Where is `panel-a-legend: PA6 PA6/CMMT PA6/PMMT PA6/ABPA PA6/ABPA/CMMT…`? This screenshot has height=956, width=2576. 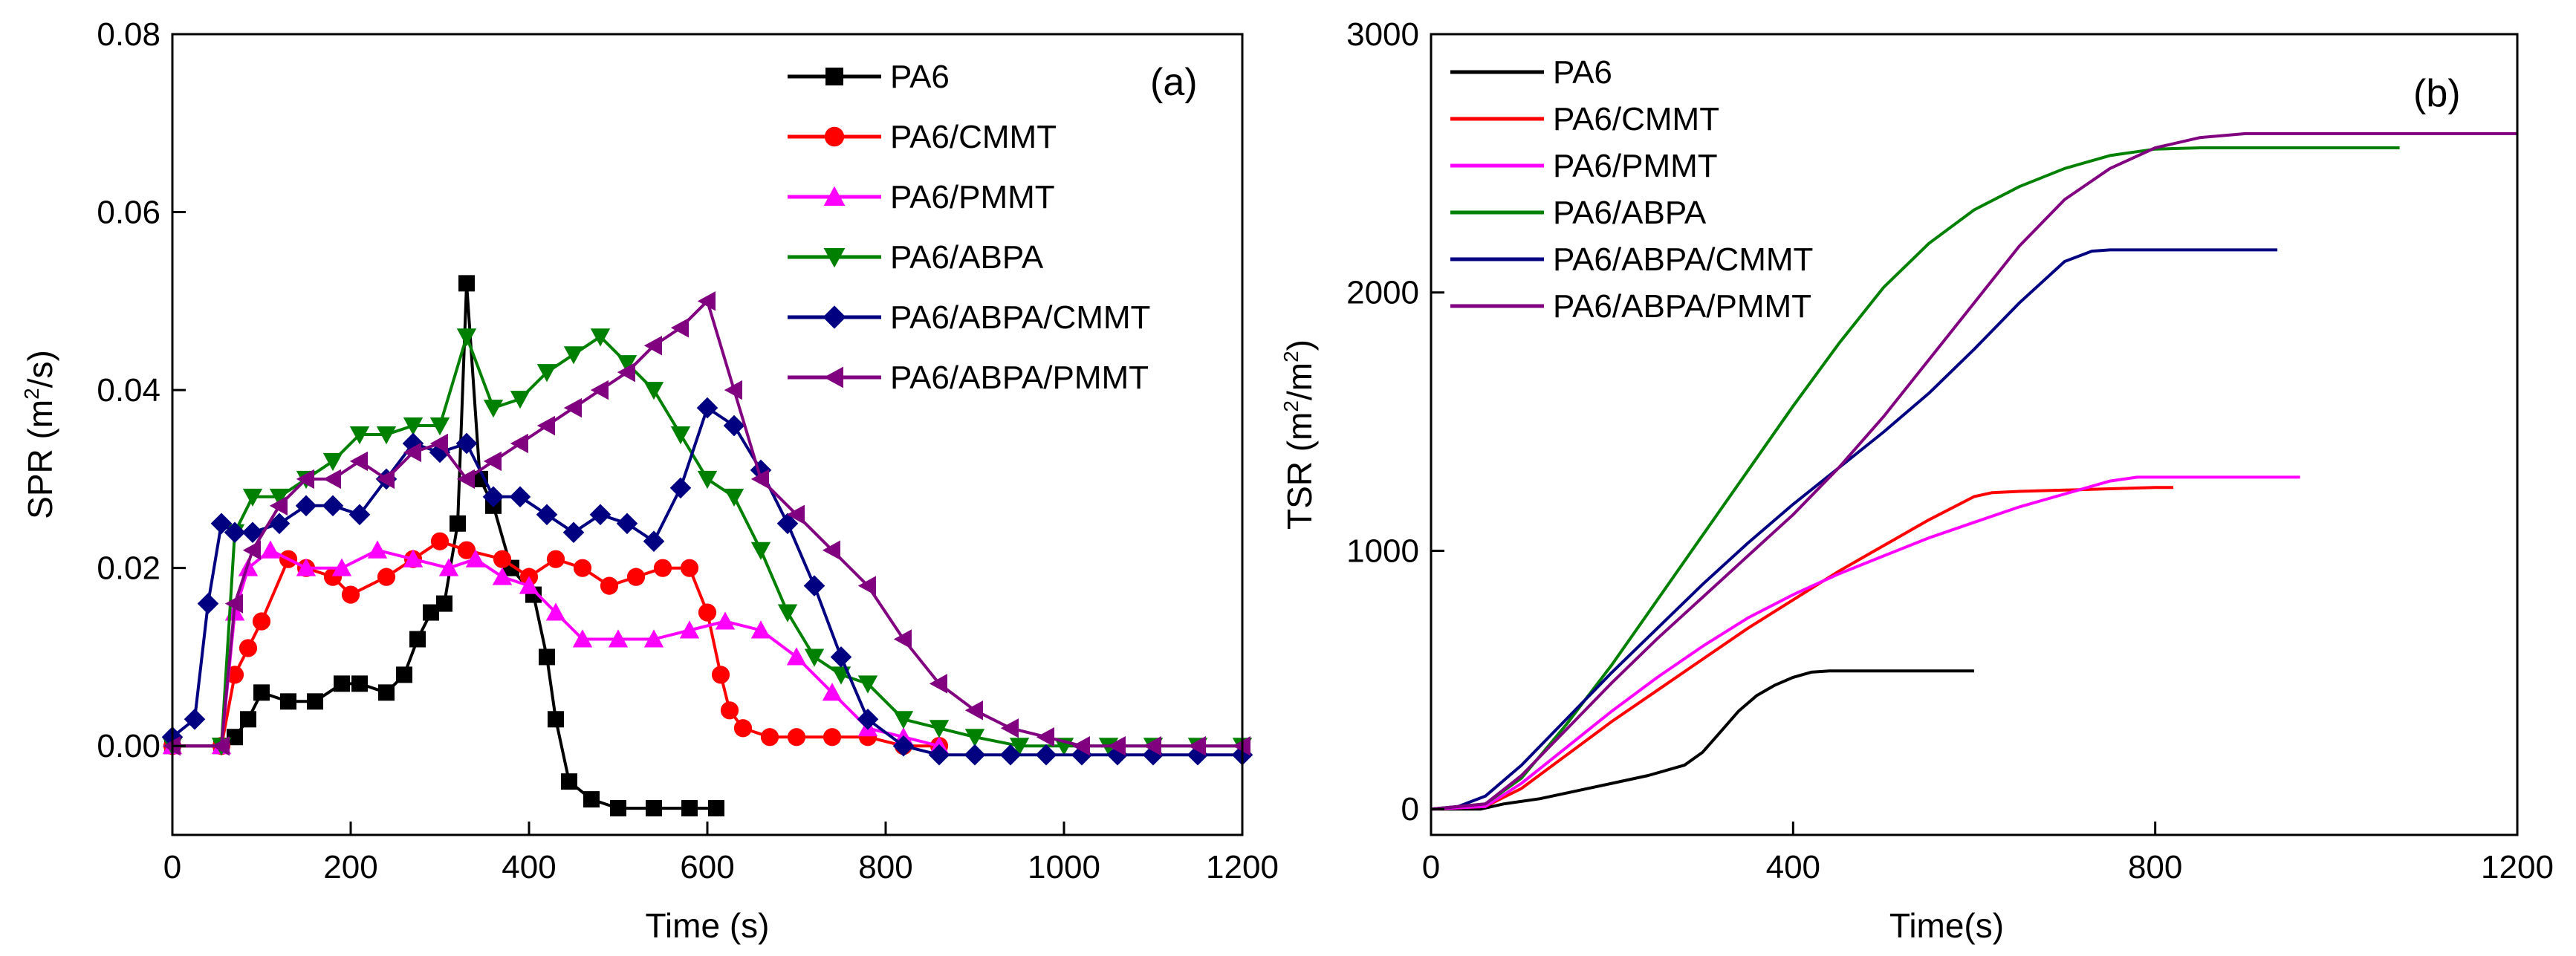 panel-a-legend: PA6 PA6/CMMT PA6/PMMT PA6/ABPA PA6/ABPA/CMMT… is located at coordinates (969, 227).